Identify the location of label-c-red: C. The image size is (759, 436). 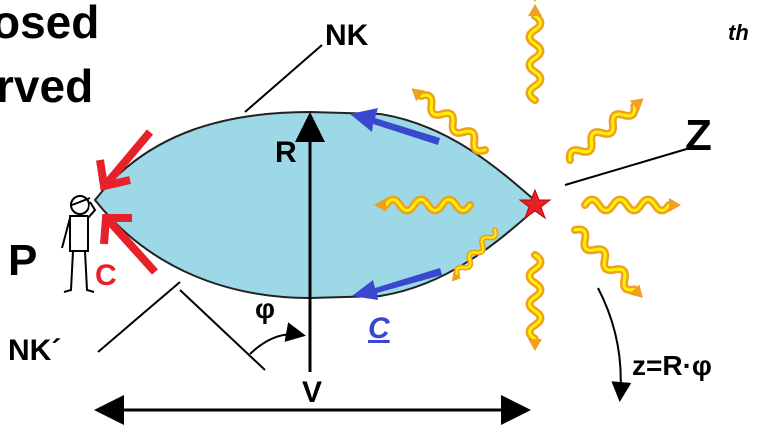
(106, 275).